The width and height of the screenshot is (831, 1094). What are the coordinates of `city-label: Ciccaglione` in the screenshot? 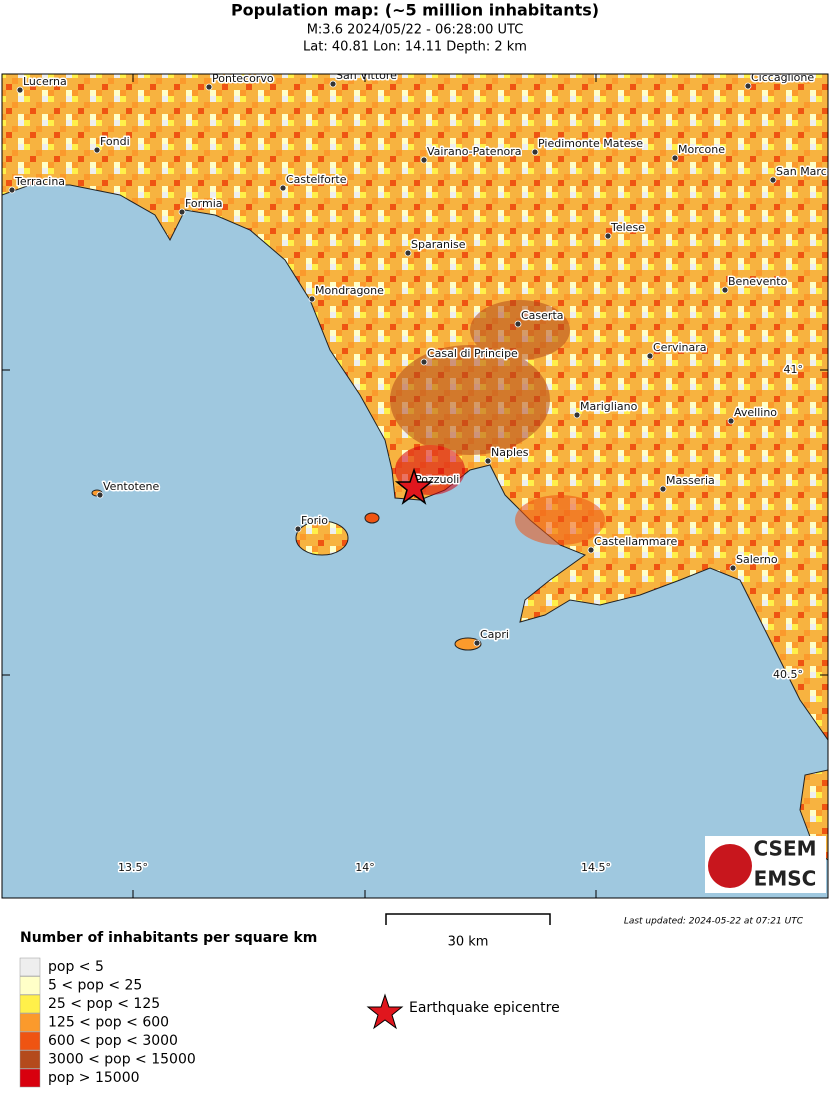 It's located at (782, 77).